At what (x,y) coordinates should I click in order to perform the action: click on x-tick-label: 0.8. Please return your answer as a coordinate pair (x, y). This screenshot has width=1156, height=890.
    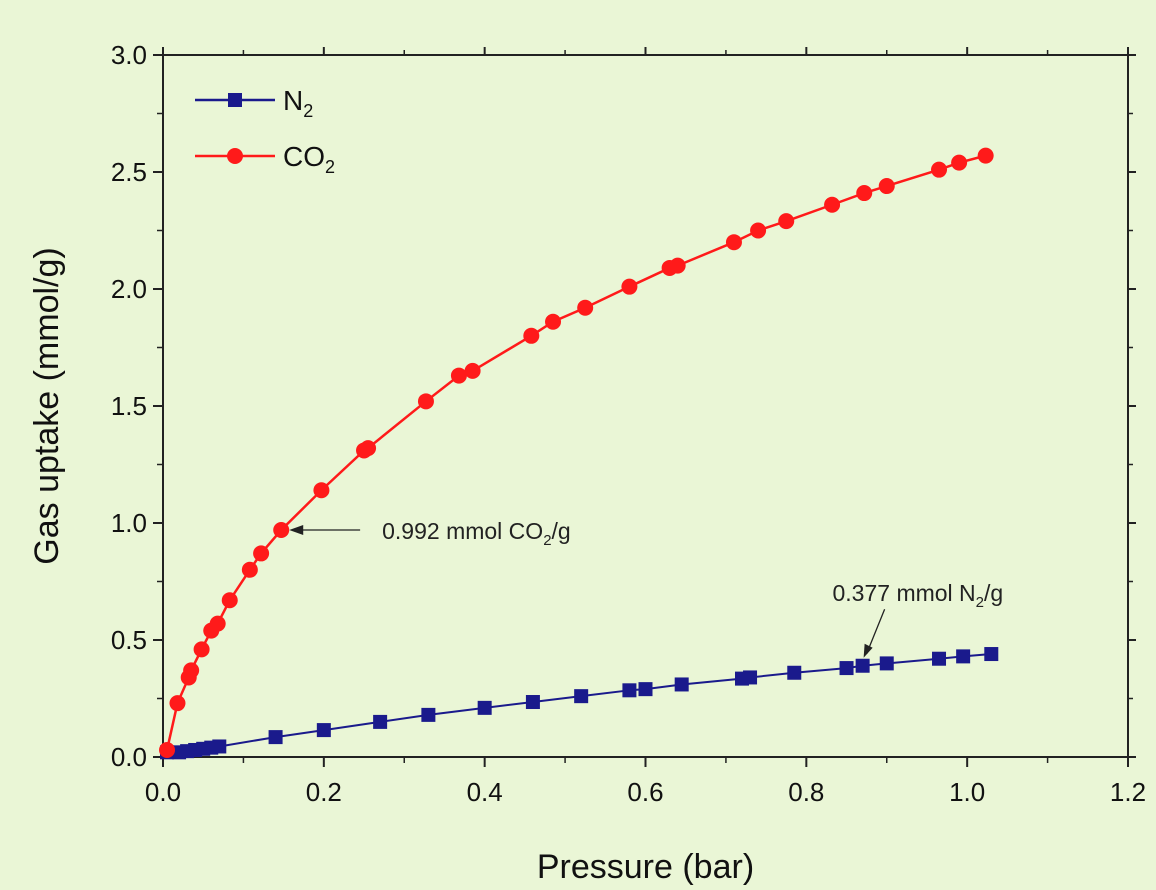
    Looking at the image, I should click on (806, 792).